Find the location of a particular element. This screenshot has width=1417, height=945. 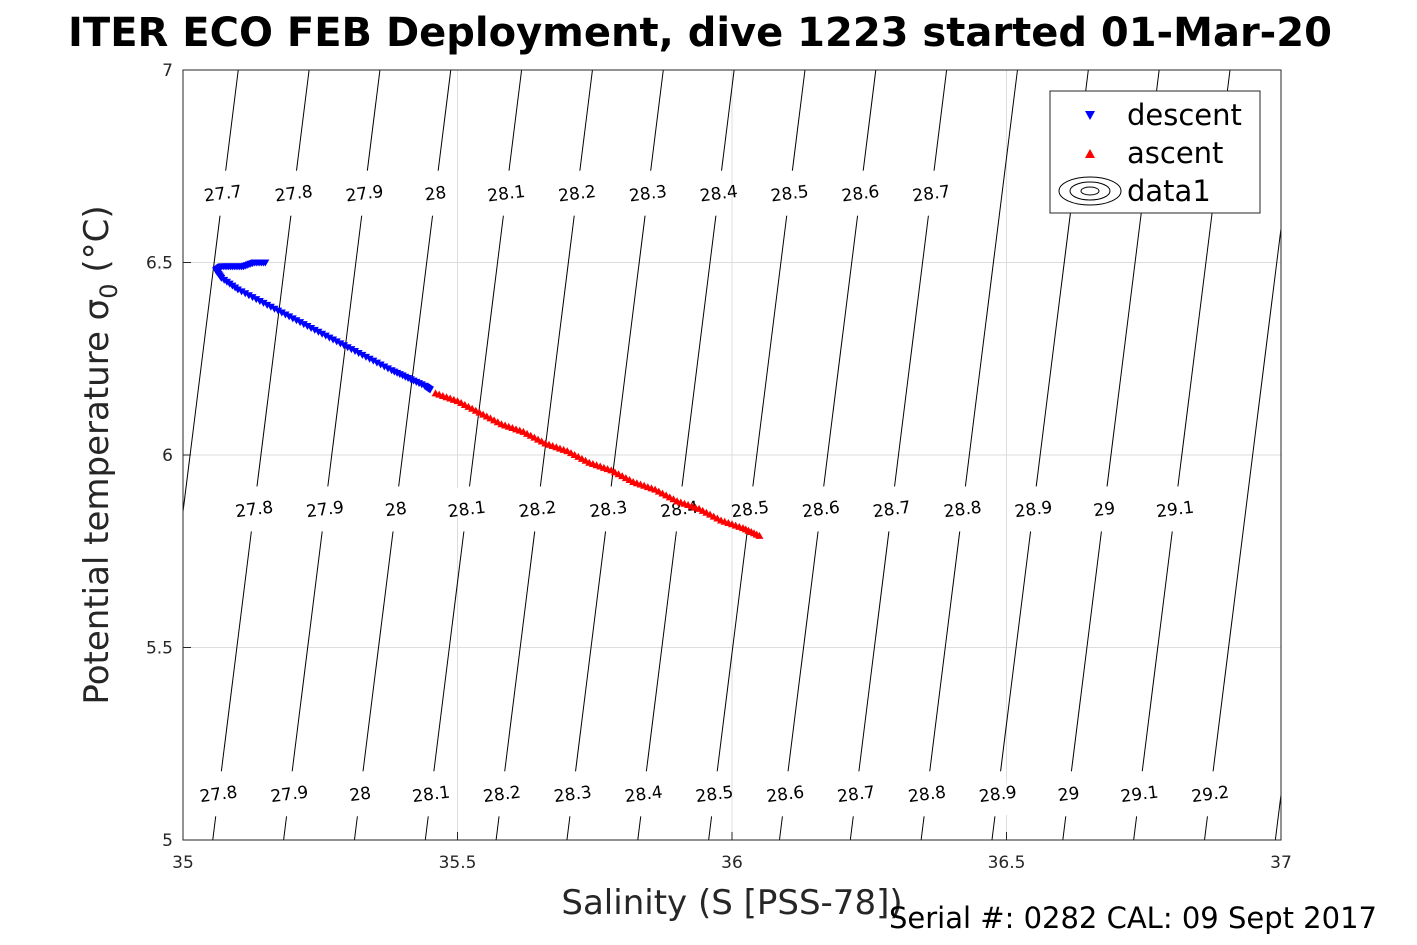

ascent-point is located at coordinates (759, 535).